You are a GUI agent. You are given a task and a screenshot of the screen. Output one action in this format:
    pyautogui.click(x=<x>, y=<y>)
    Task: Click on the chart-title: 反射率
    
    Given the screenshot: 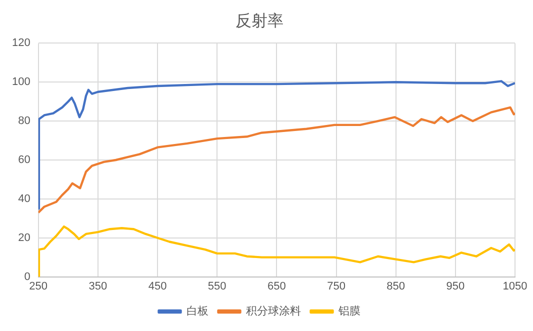 What is the action you would take?
    pyautogui.click(x=260, y=21)
    